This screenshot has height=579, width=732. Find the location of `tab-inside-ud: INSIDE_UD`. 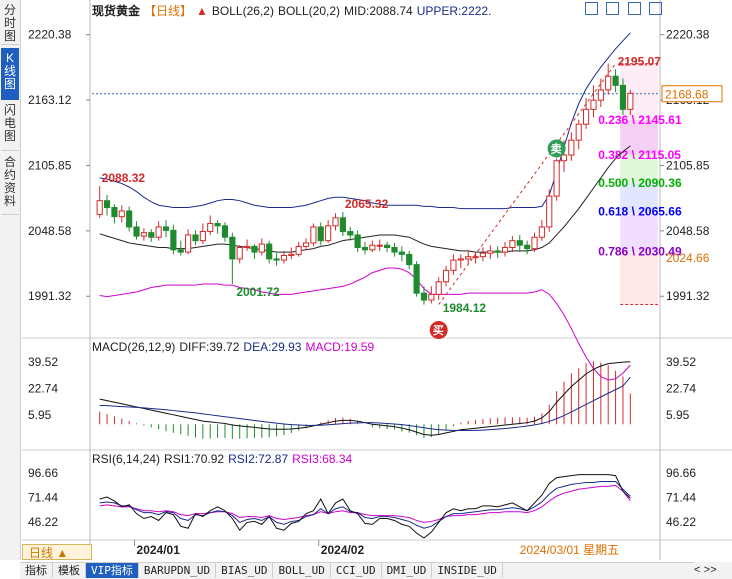

tab-inside-ud: INSIDE_UD is located at coordinates (467, 570).